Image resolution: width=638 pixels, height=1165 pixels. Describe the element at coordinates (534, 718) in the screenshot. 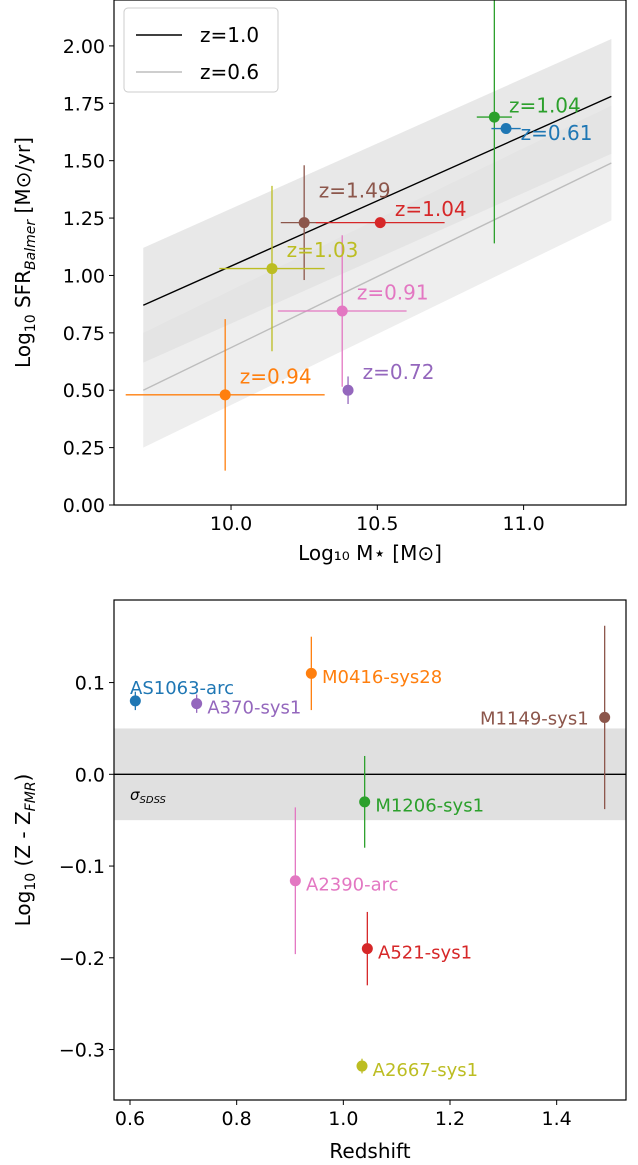

I see `point-label: M1149-sys1` at that location.